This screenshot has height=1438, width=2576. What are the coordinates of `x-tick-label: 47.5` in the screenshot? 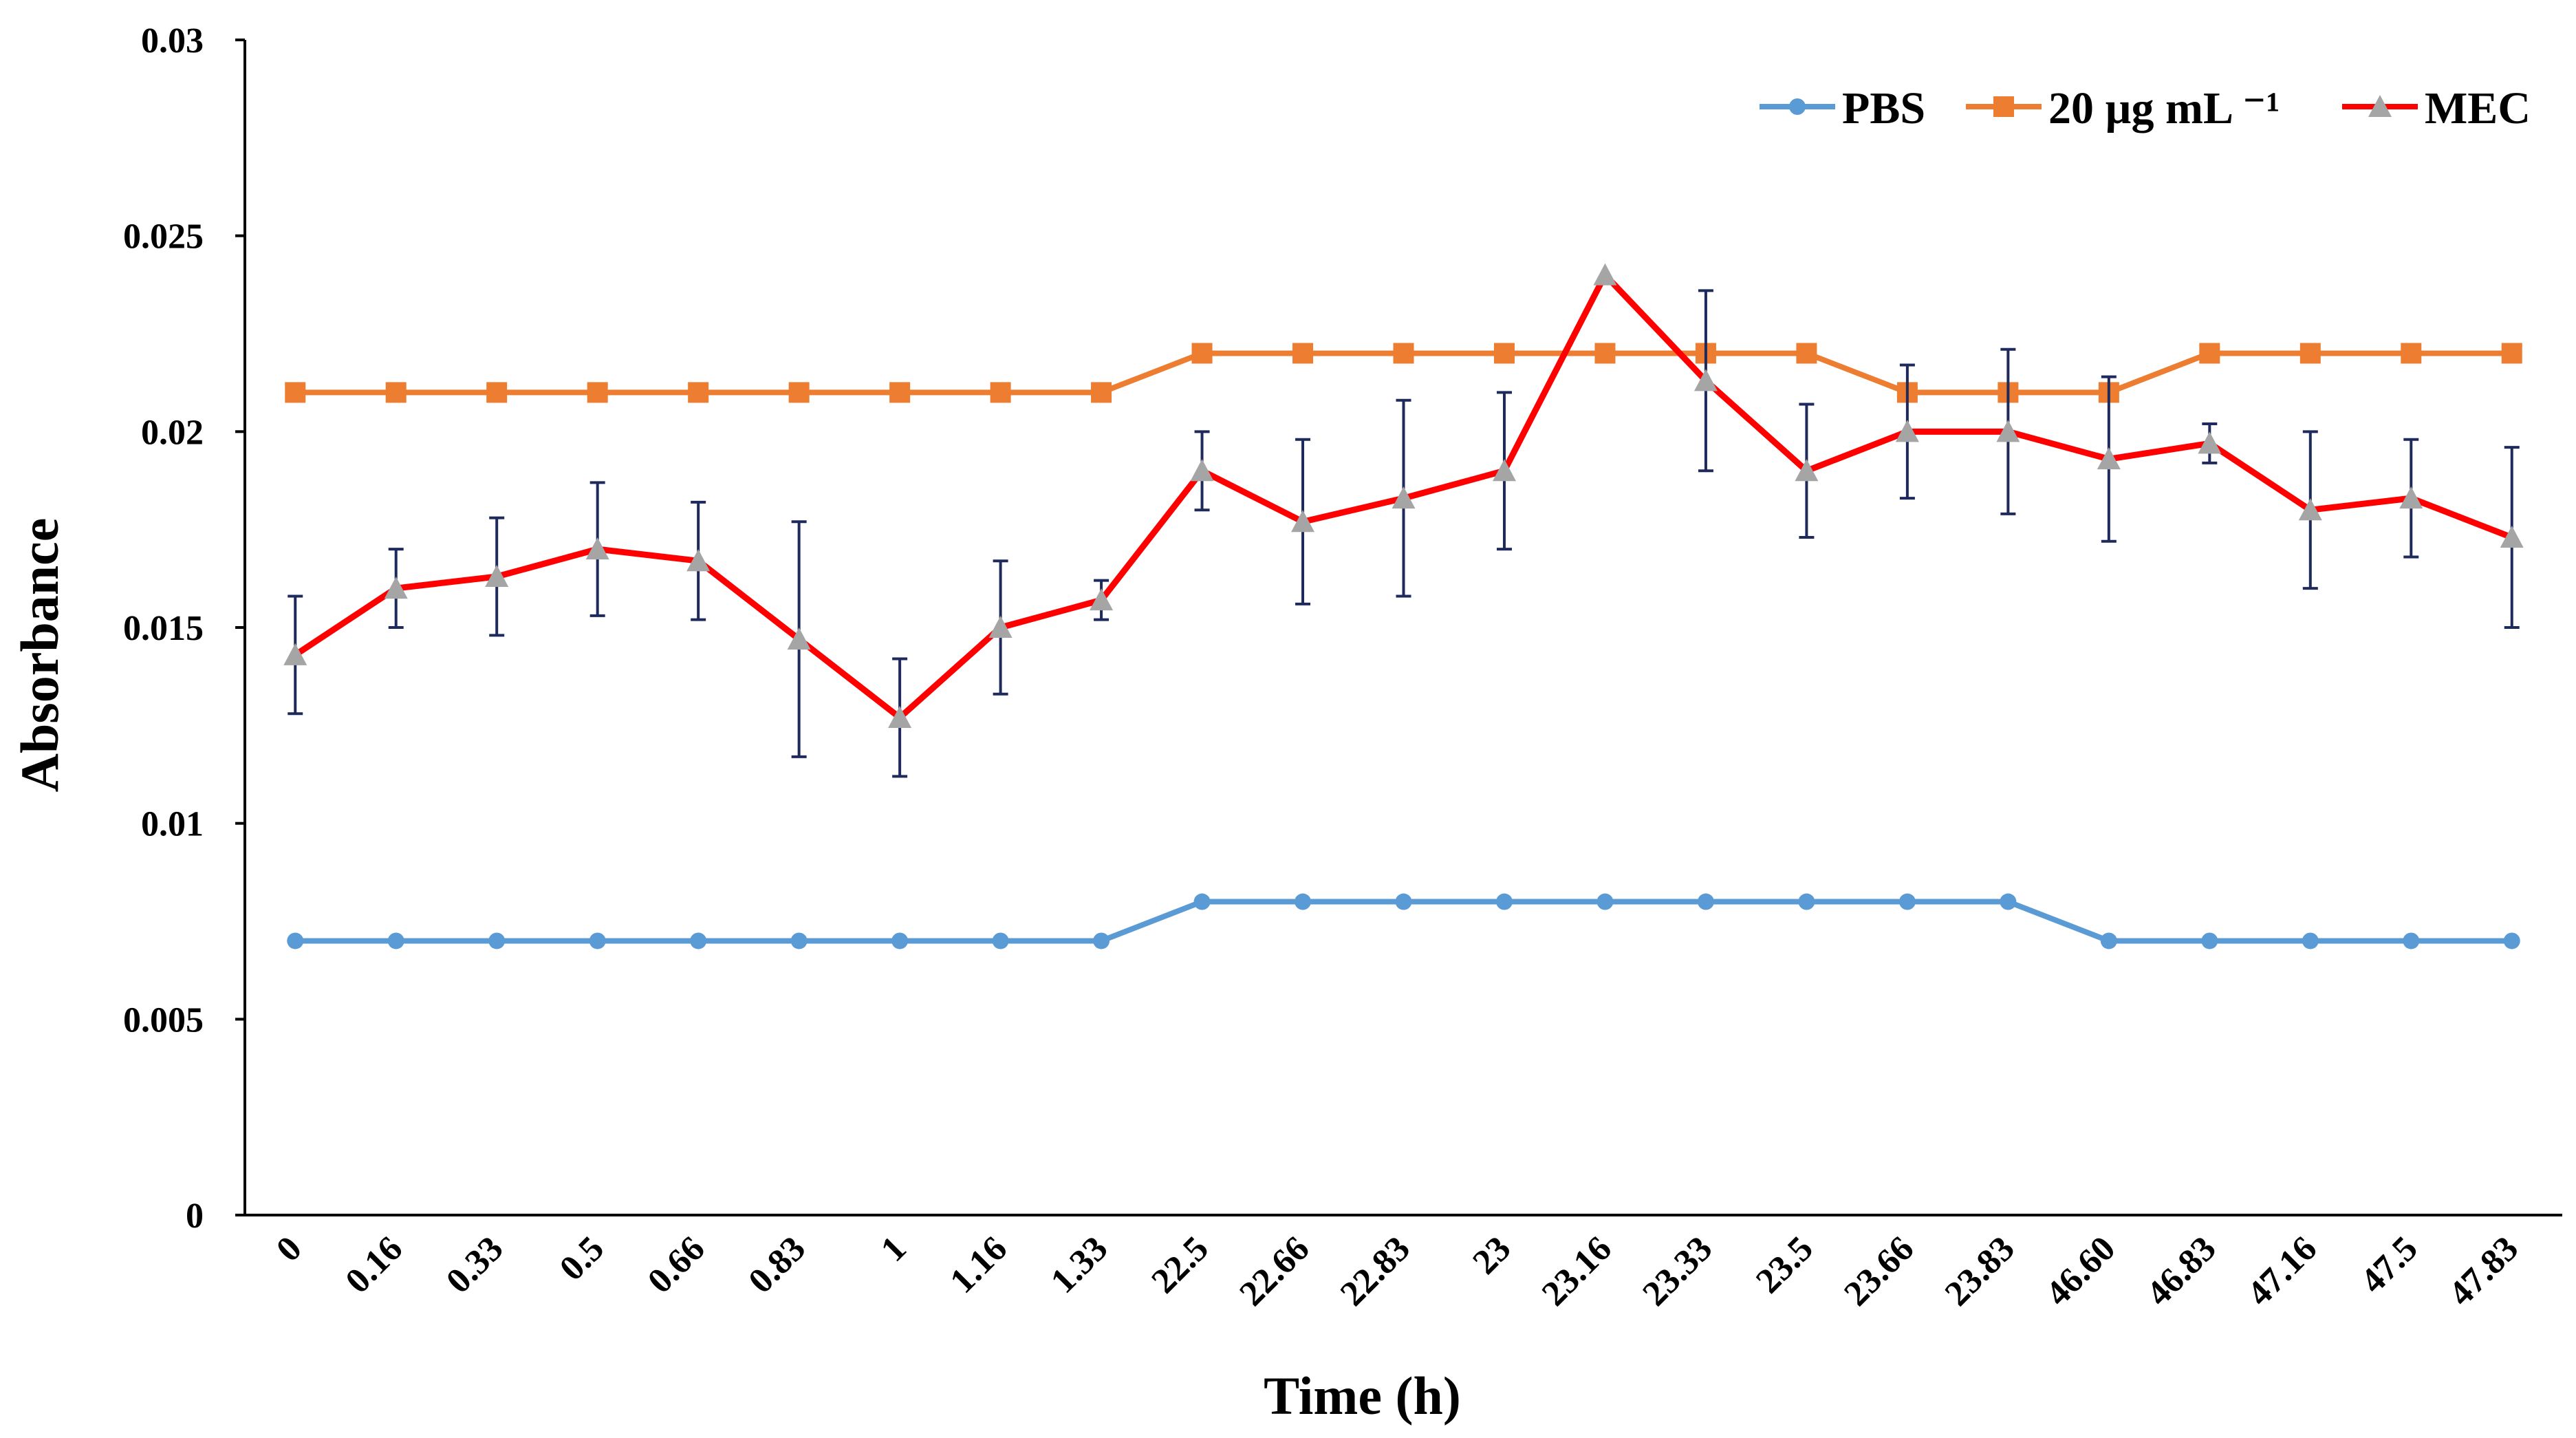 It's located at (2389, 1265).